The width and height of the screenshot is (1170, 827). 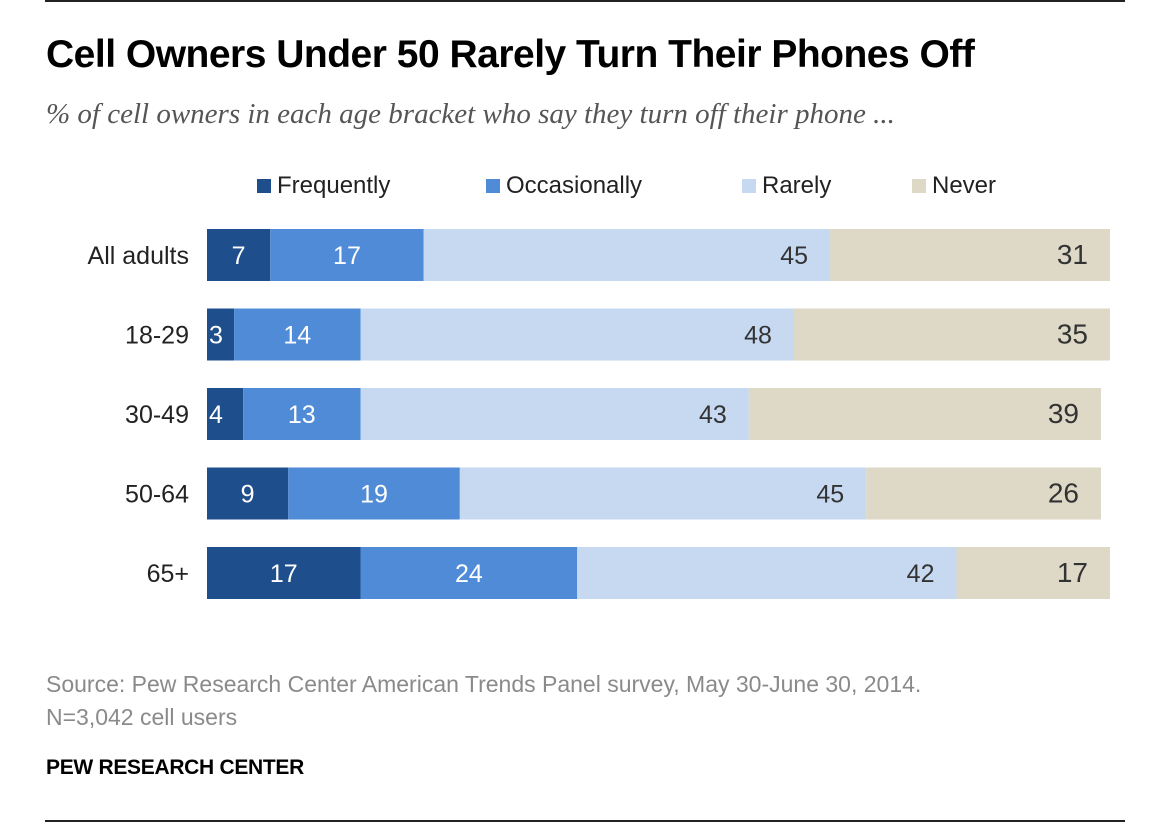 What do you see at coordinates (574, 185) in the screenshot?
I see `legend-label-occasionally: Occasionally` at bounding box center [574, 185].